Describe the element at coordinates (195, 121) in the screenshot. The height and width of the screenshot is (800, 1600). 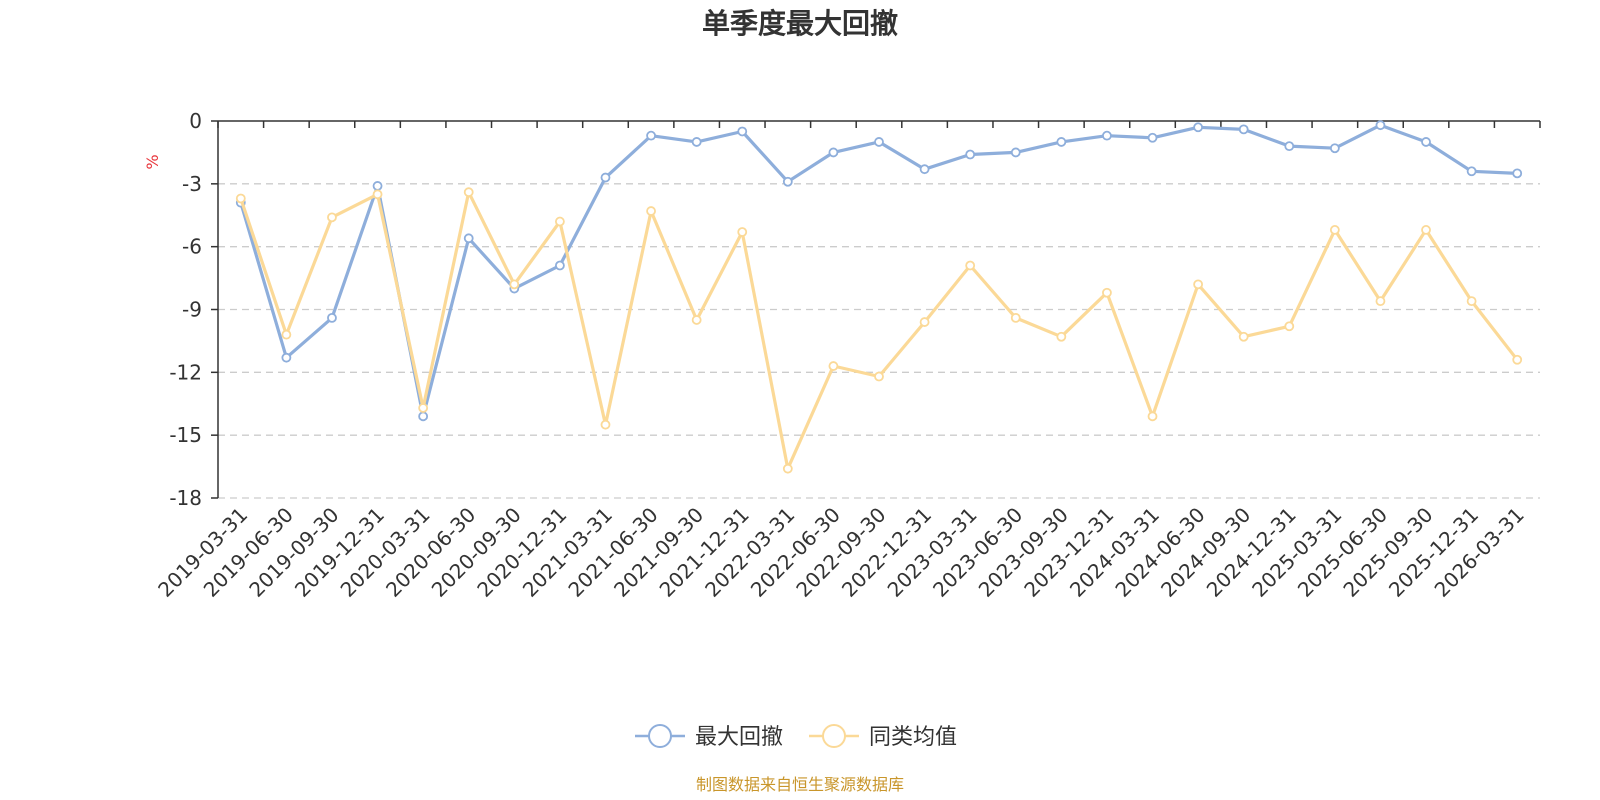
I see `y-tick-label: 0` at that location.